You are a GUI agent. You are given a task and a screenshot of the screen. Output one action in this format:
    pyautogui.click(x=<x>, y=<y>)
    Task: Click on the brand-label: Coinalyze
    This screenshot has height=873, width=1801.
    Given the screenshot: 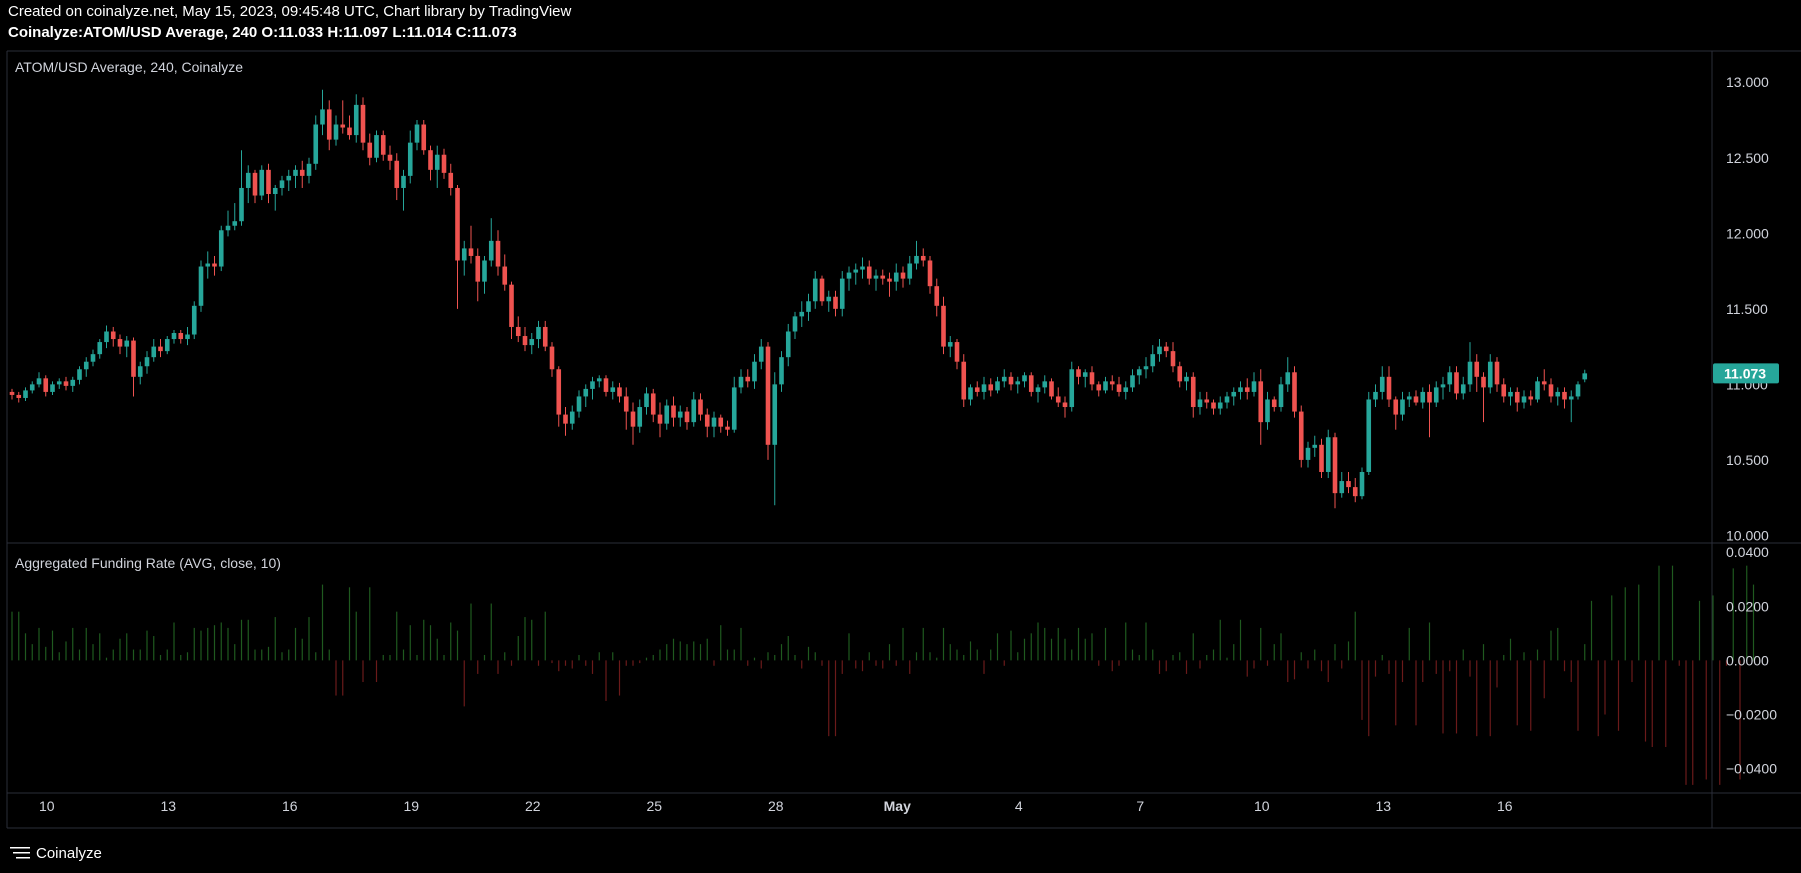 What is the action you would take?
    pyautogui.click(x=69, y=853)
    